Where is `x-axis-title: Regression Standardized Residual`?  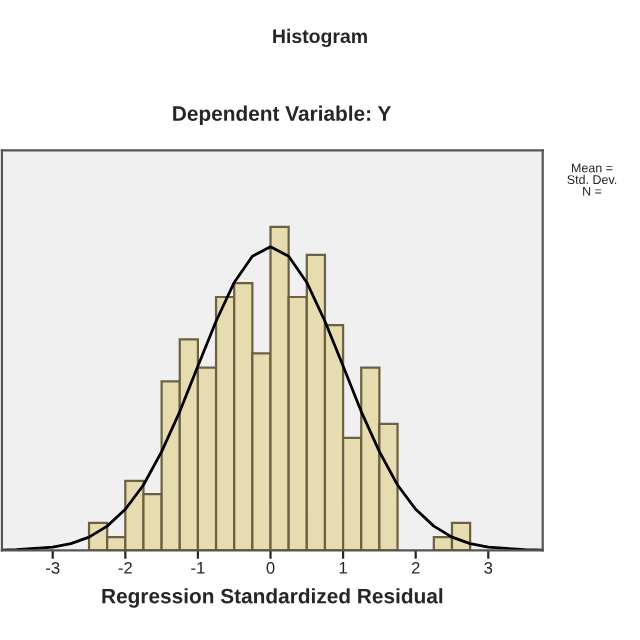
x-axis-title: Regression Standardized Residual is located at coordinates (272, 598).